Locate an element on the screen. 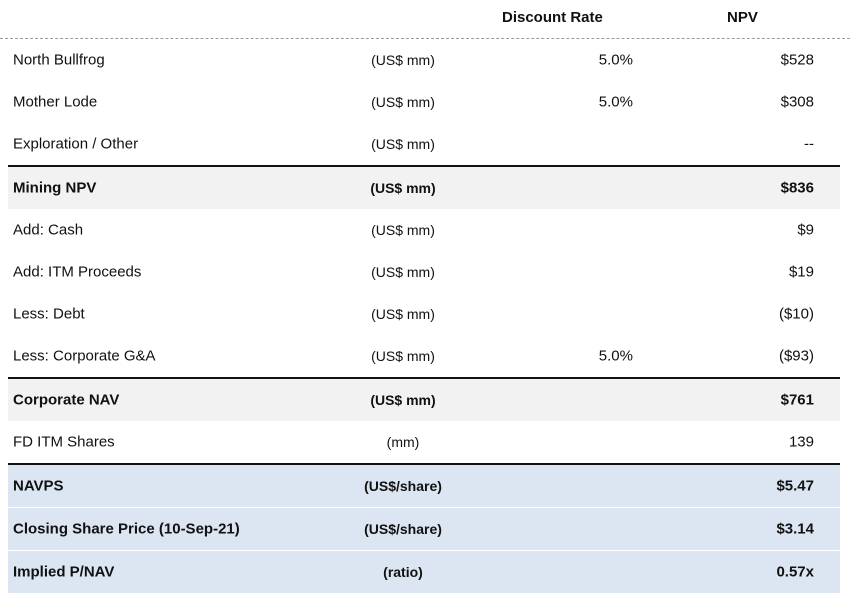 The image size is (850, 593). row-label: Closing Share Price (10-Sep-21) is located at coordinates (126, 529).